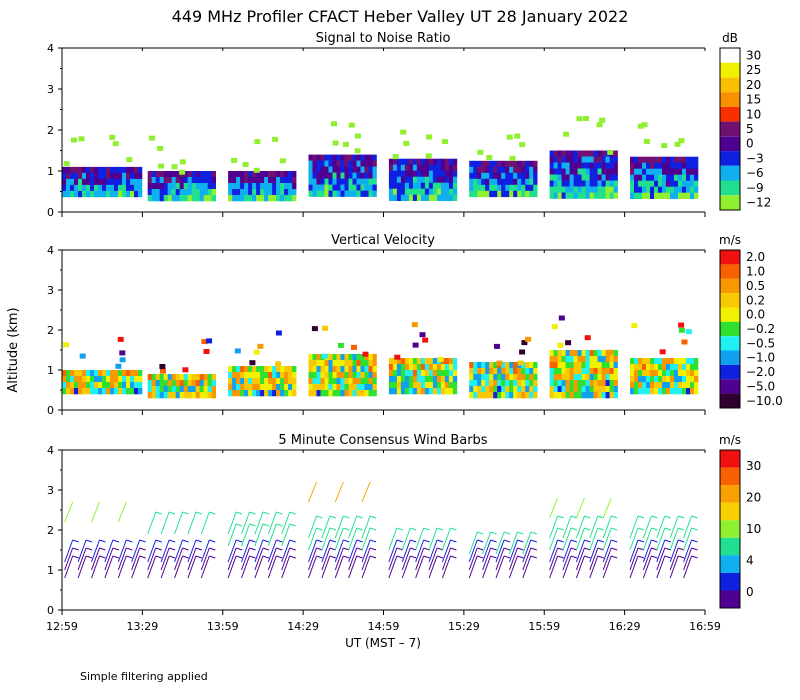  What do you see at coordinates (755, 257) in the screenshot?
I see `colorbar-label: 2.0` at bounding box center [755, 257].